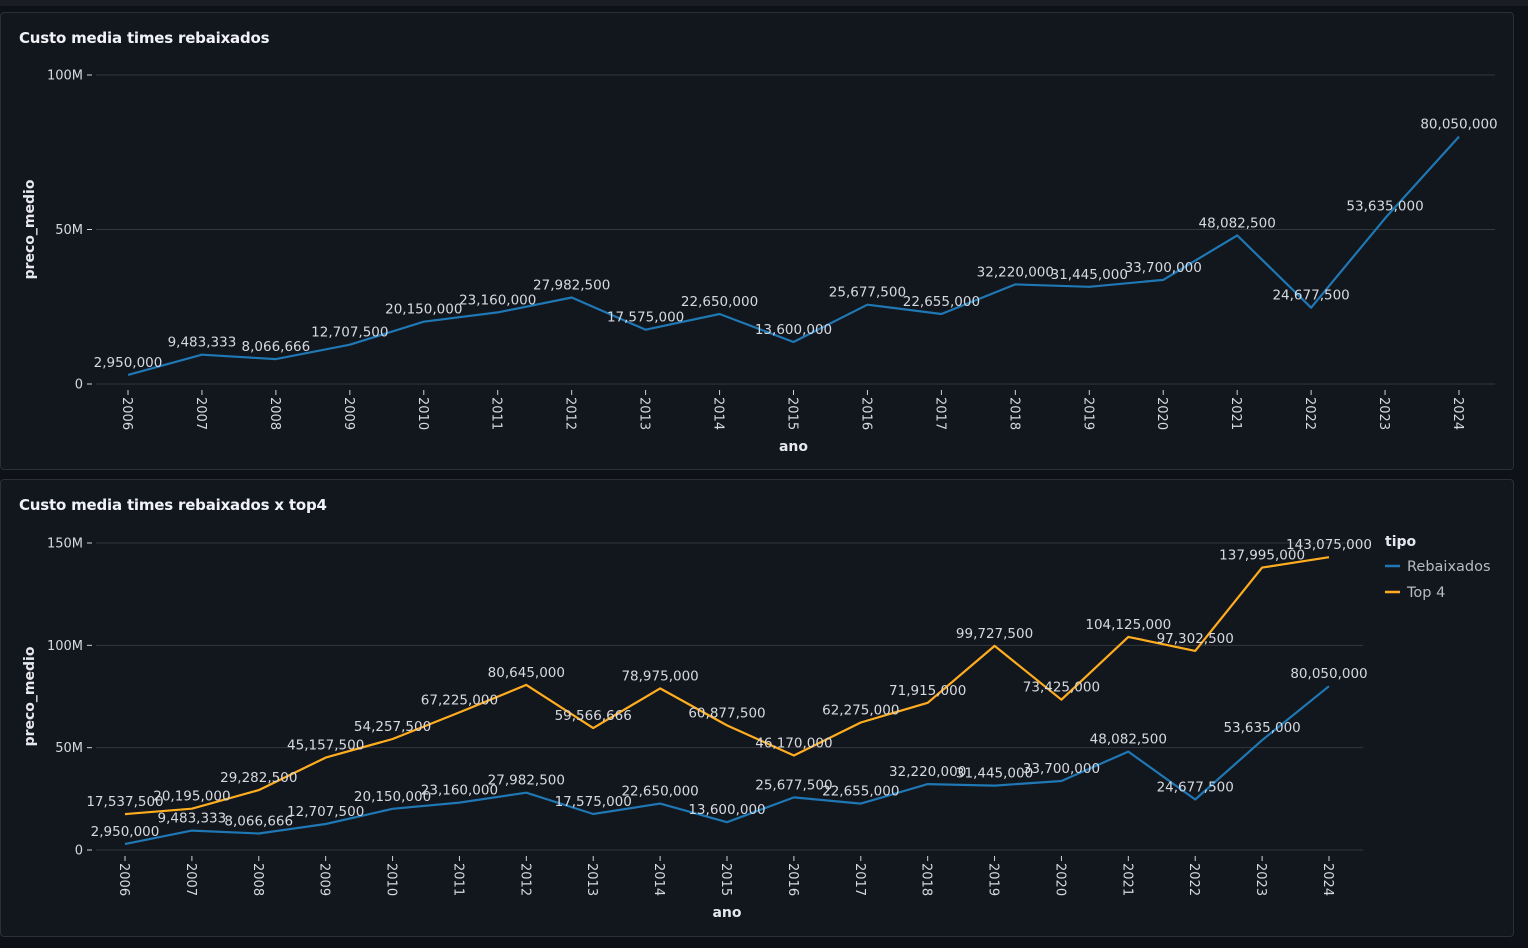 The height and width of the screenshot is (948, 1528). Describe the element at coordinates (325, 746) in the screenshot. I see `data-label: 45,157,500` at that location.